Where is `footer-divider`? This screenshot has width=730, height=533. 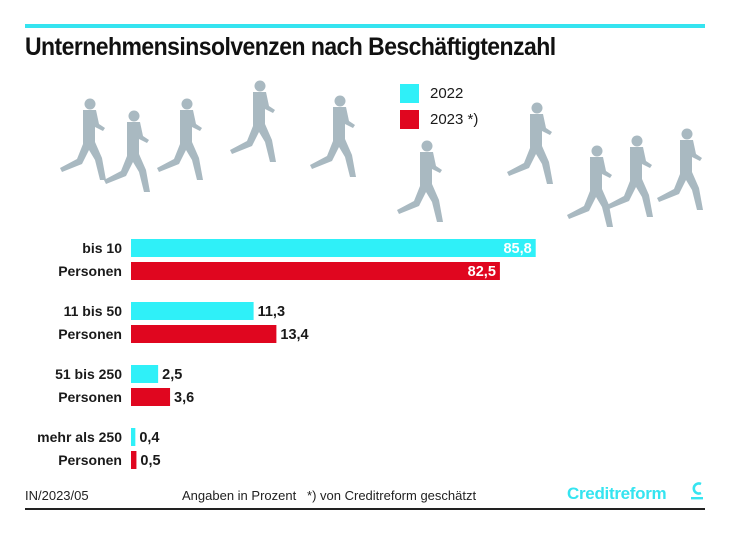
footer-divider is located at coordinates (365, 509).